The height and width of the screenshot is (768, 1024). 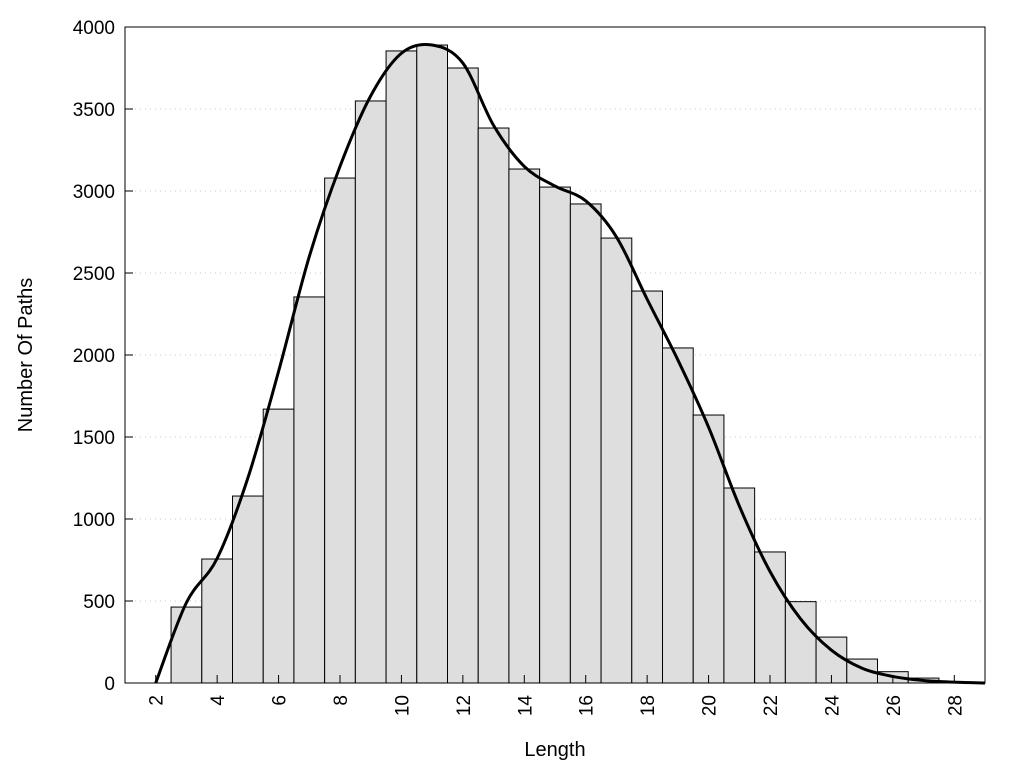 I want to click on y-tick-label: 0, so click(x=109, y=684).